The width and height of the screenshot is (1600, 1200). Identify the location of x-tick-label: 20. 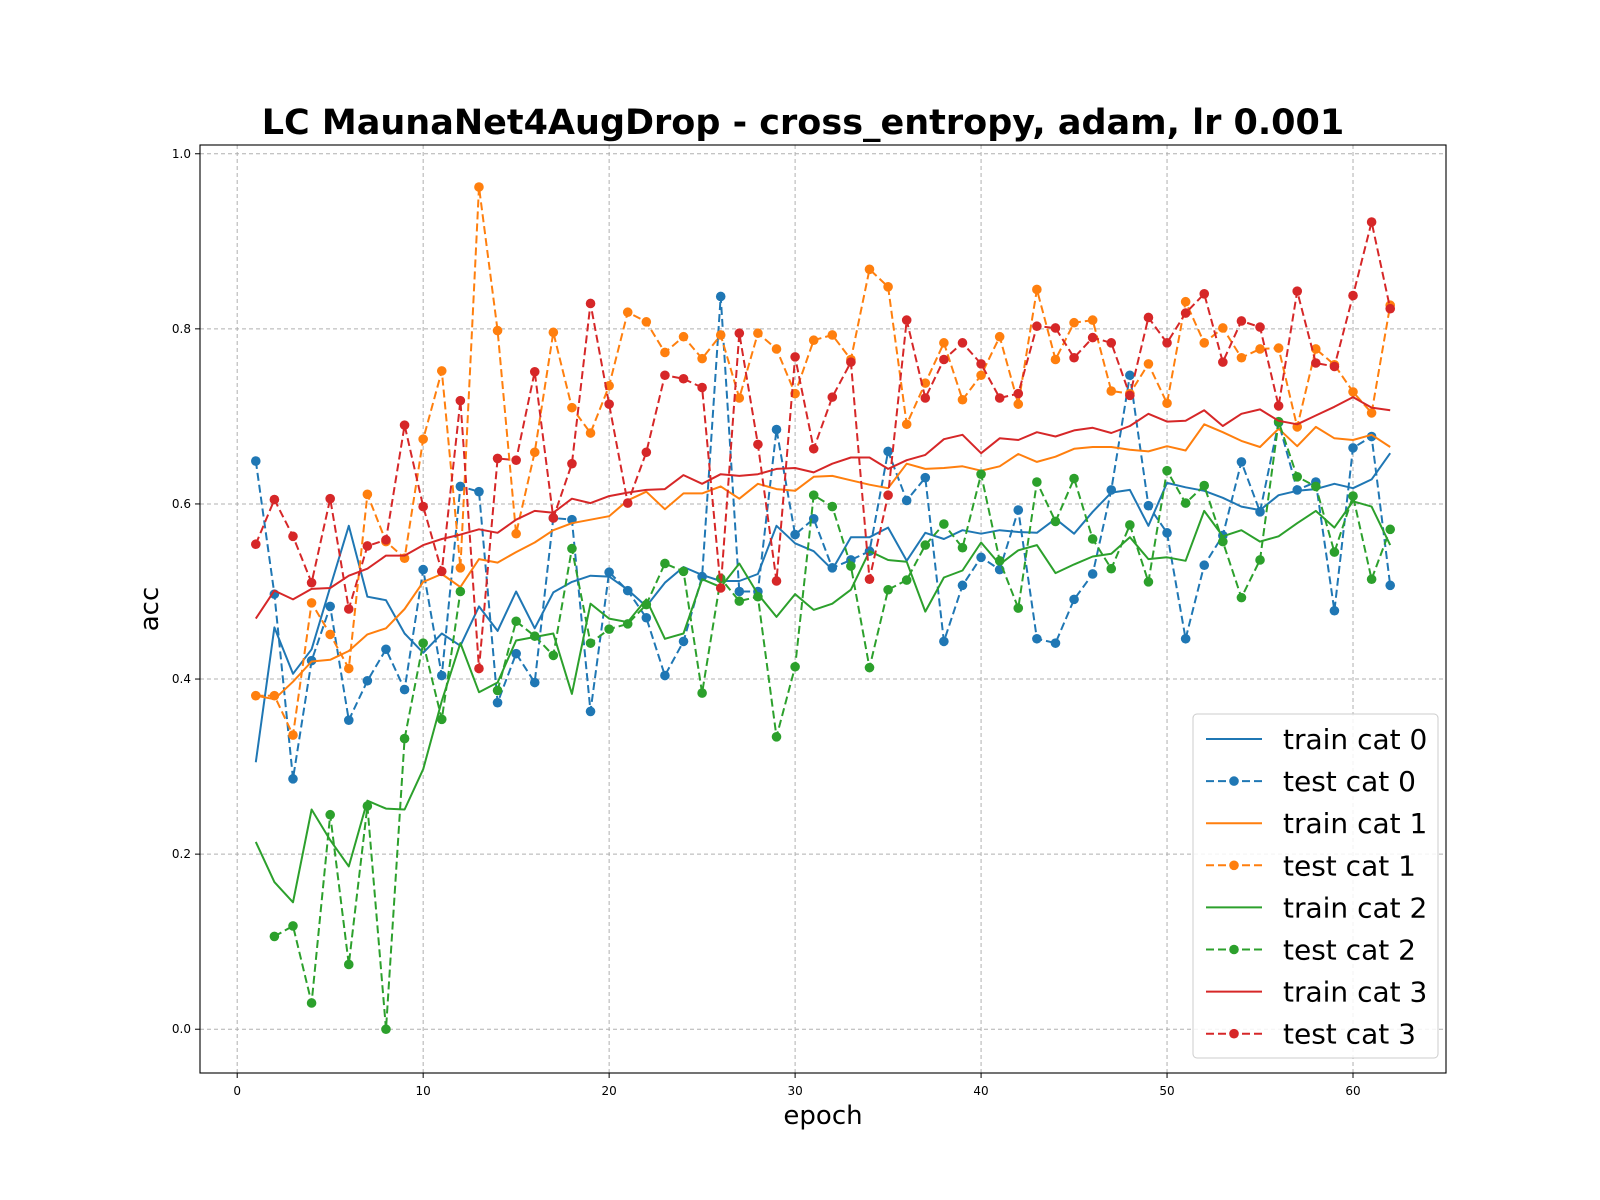
(608, 1091).